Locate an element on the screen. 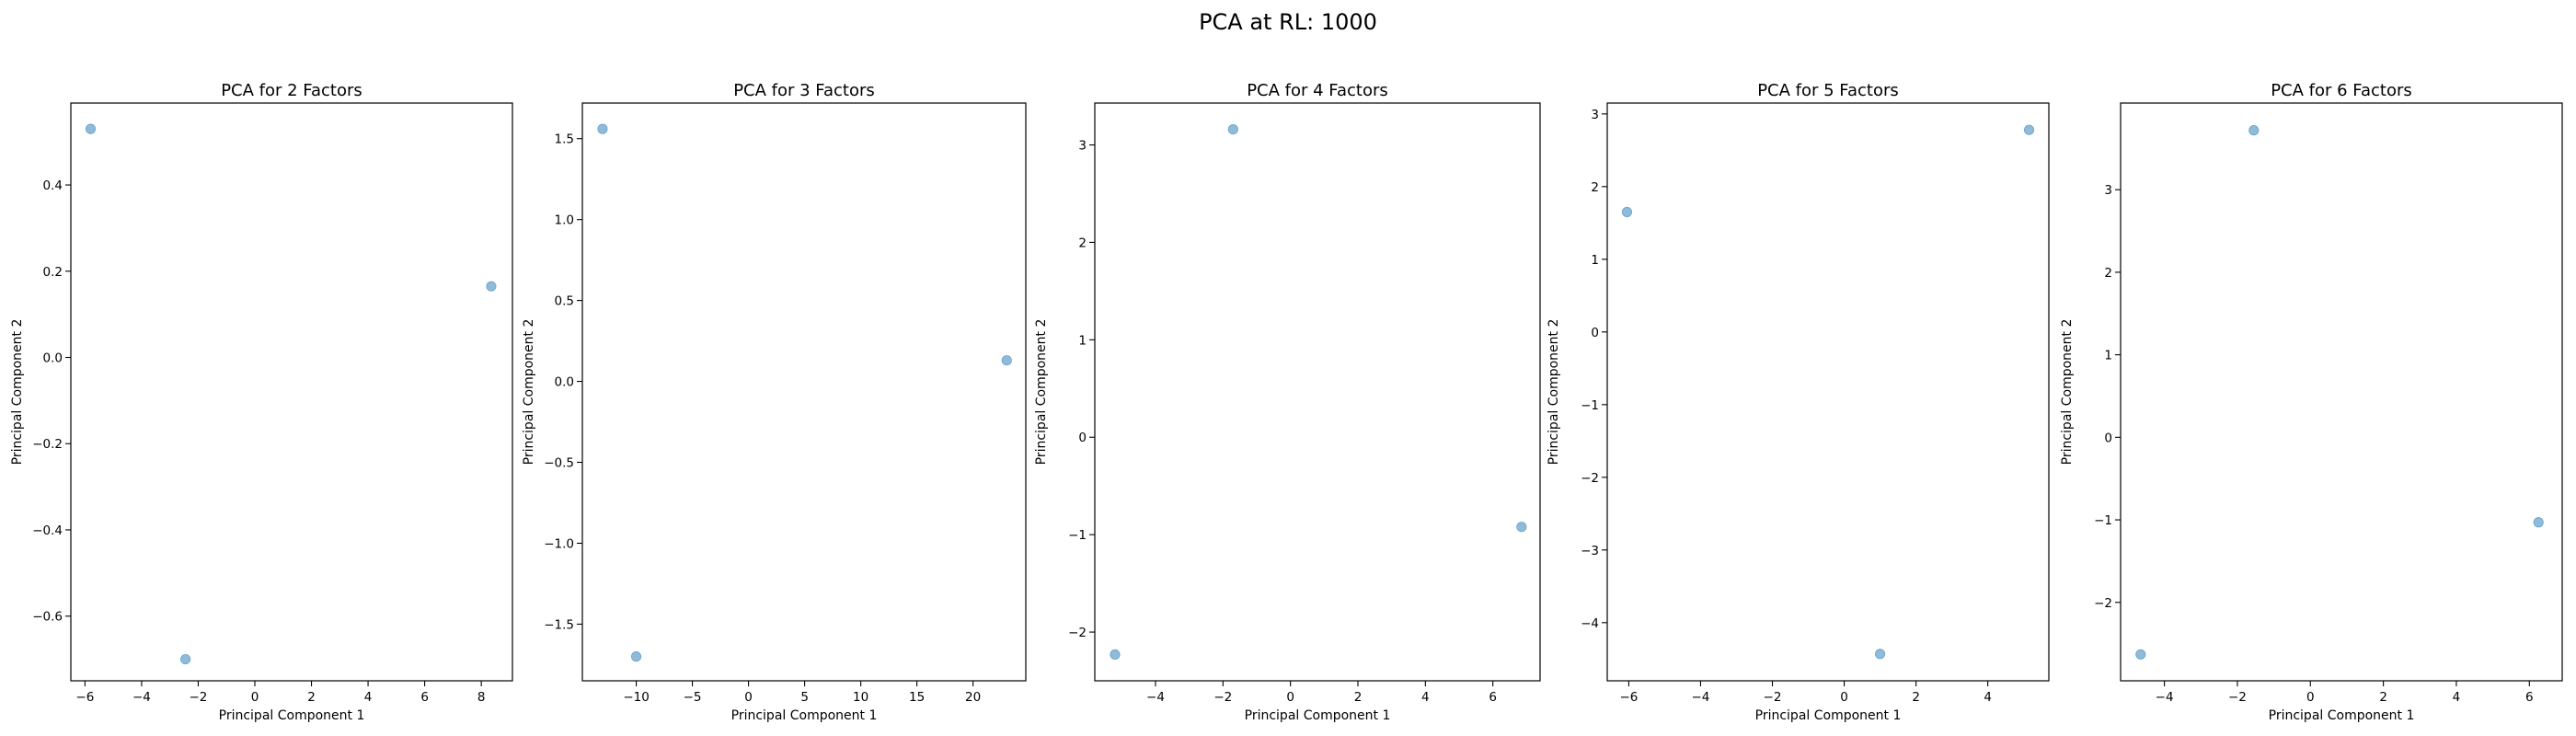  y-tick-label: −4 is located at coordinates (1590, 623).